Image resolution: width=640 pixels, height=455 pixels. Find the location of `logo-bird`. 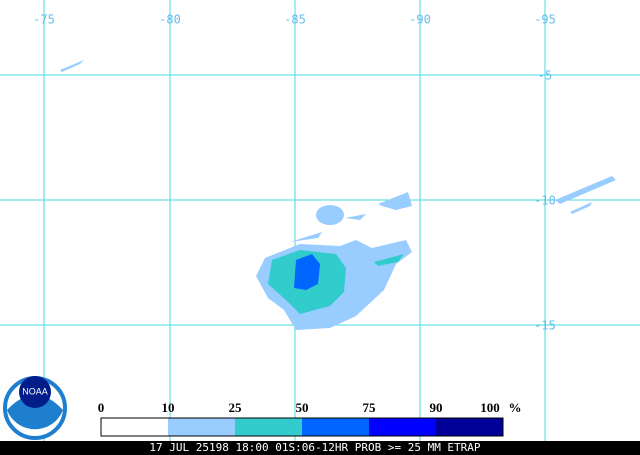

logo-bird is located at coordinates (35, 392).